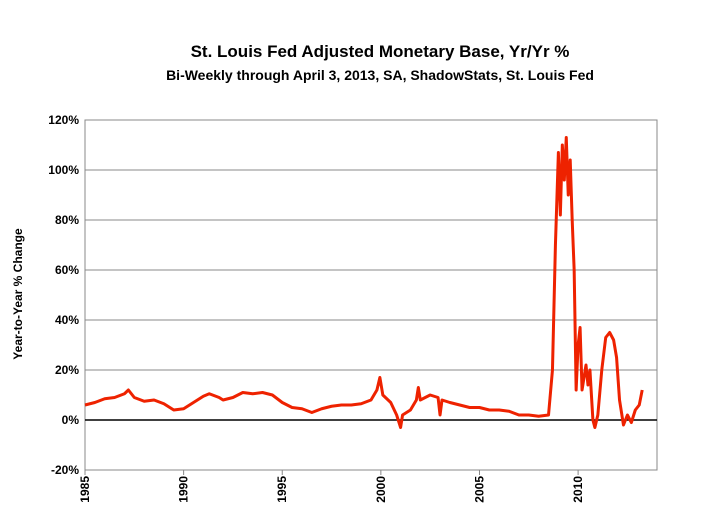  I want to click on y-tick-label: 80%, so click(67, 220).